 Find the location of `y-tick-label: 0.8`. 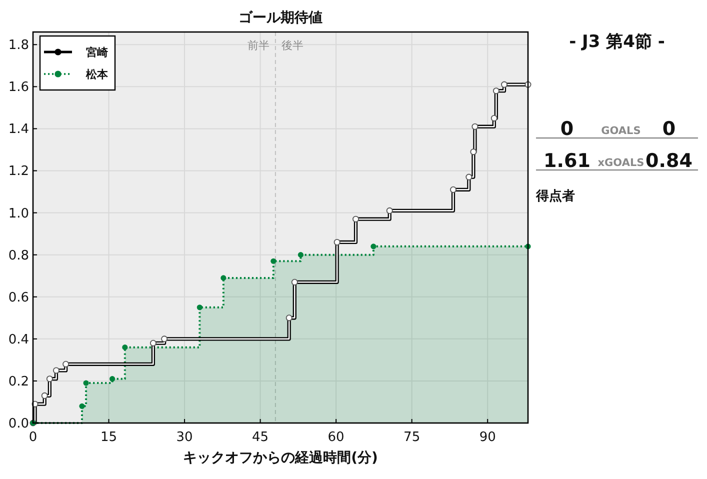

y-tick-label: 0.8 is located at coordinates (18, 256).